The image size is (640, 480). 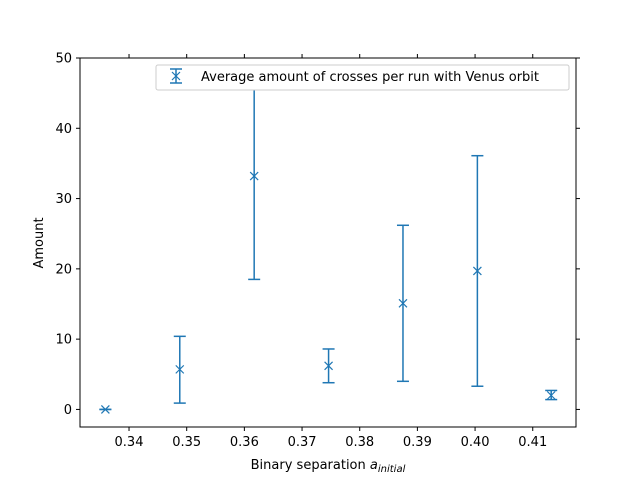 I want to click on y-tick-label: 30, so click(x=63, y=199).